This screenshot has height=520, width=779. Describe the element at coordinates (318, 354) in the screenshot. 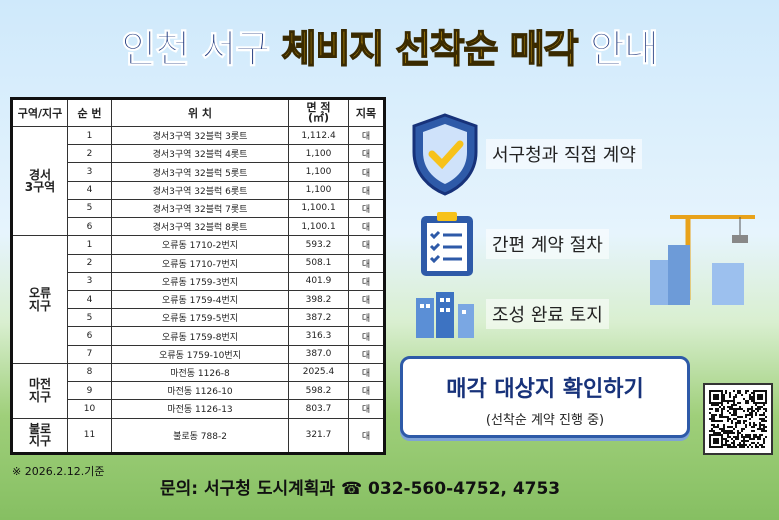

I see `area: 387.0` at that location.